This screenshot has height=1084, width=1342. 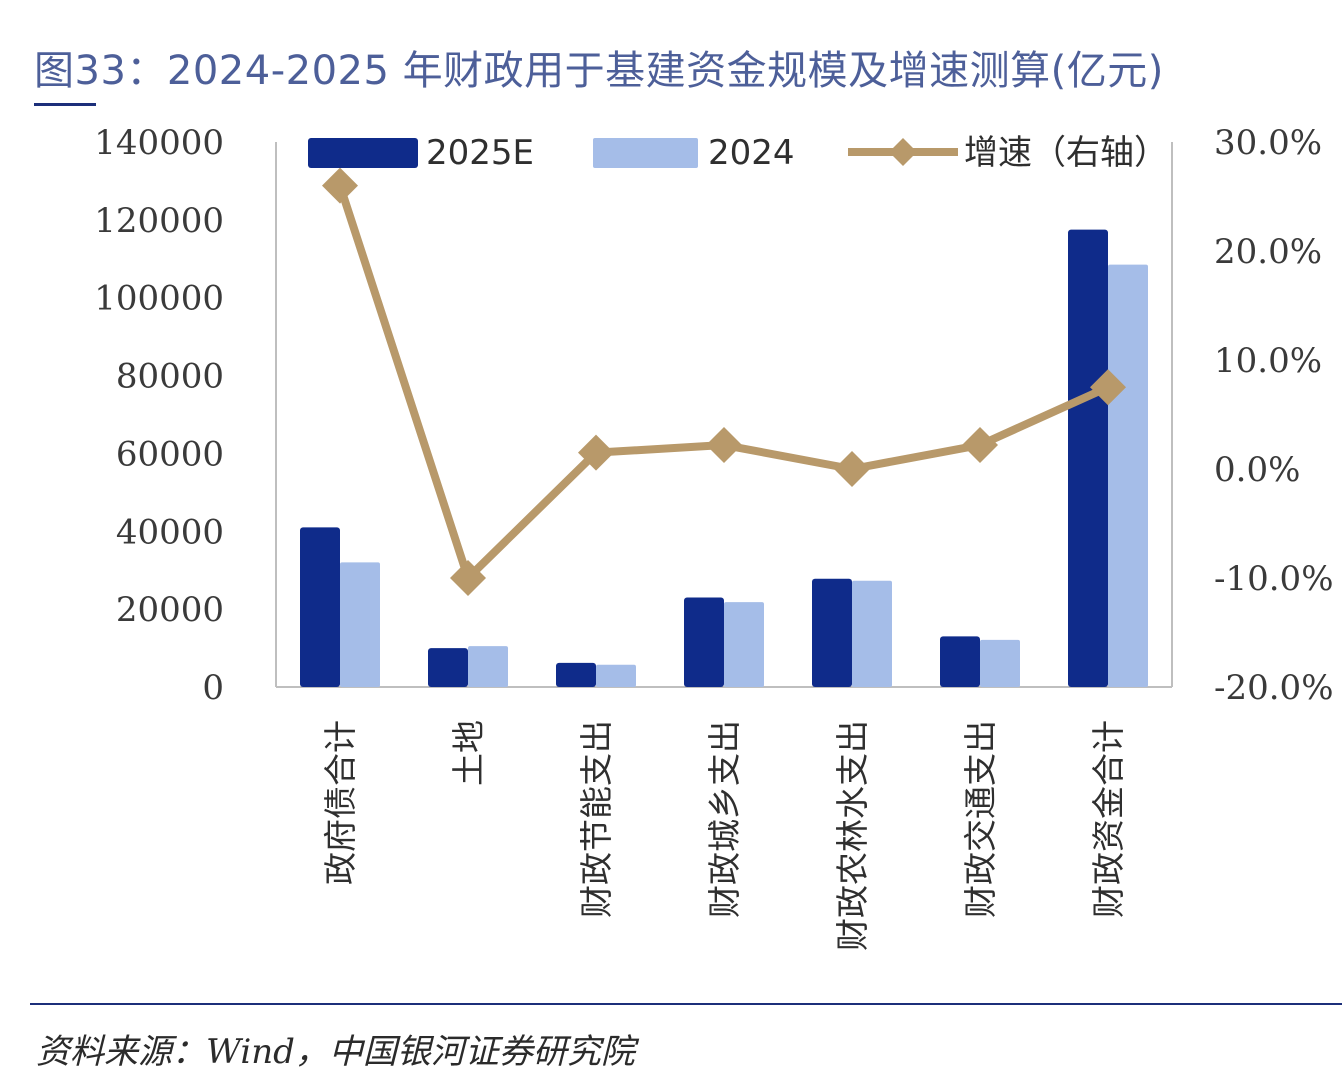 I want to click on legend-swatch-2024, so click(x=645, y=153).